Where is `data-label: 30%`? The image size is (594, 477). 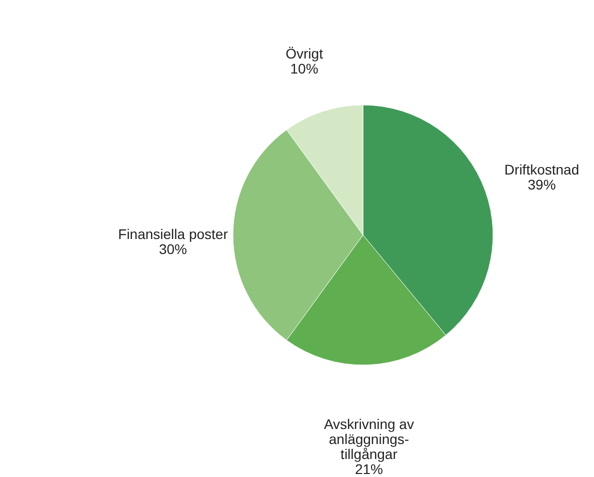
data-label: 30% is located at coordinates (173, 249).